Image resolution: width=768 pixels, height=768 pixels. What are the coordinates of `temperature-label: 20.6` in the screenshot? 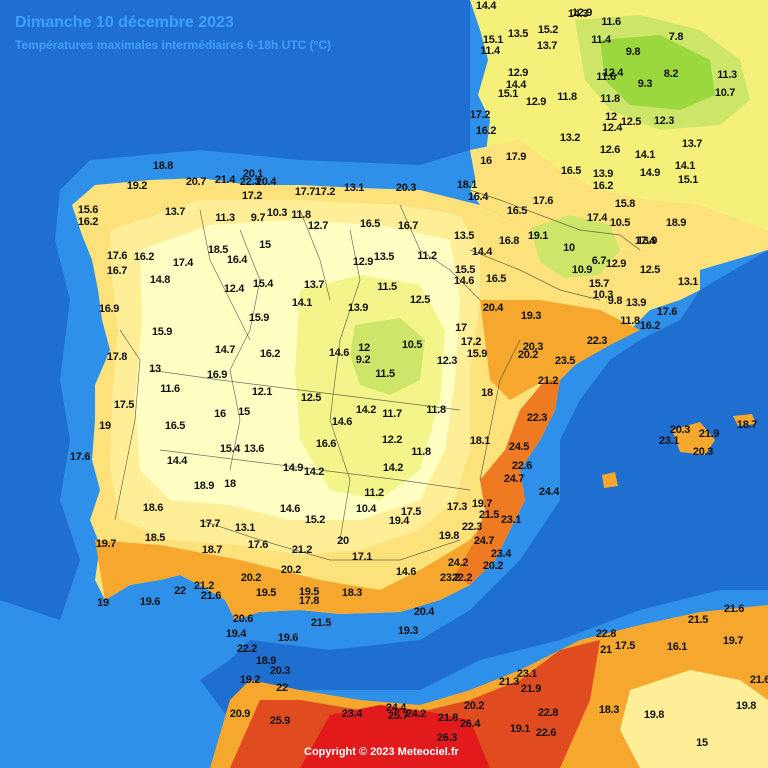 It's located at (243, 619).